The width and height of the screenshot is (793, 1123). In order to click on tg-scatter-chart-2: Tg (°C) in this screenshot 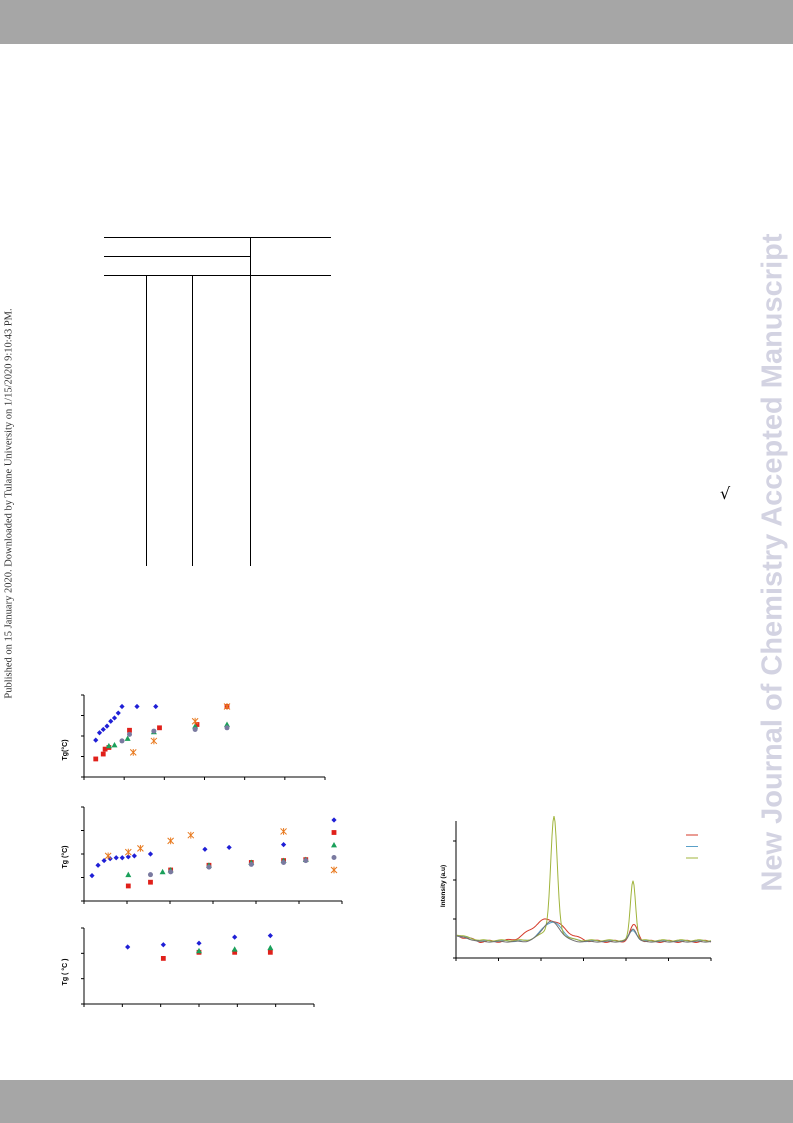, I will do `click(202, 855)`.